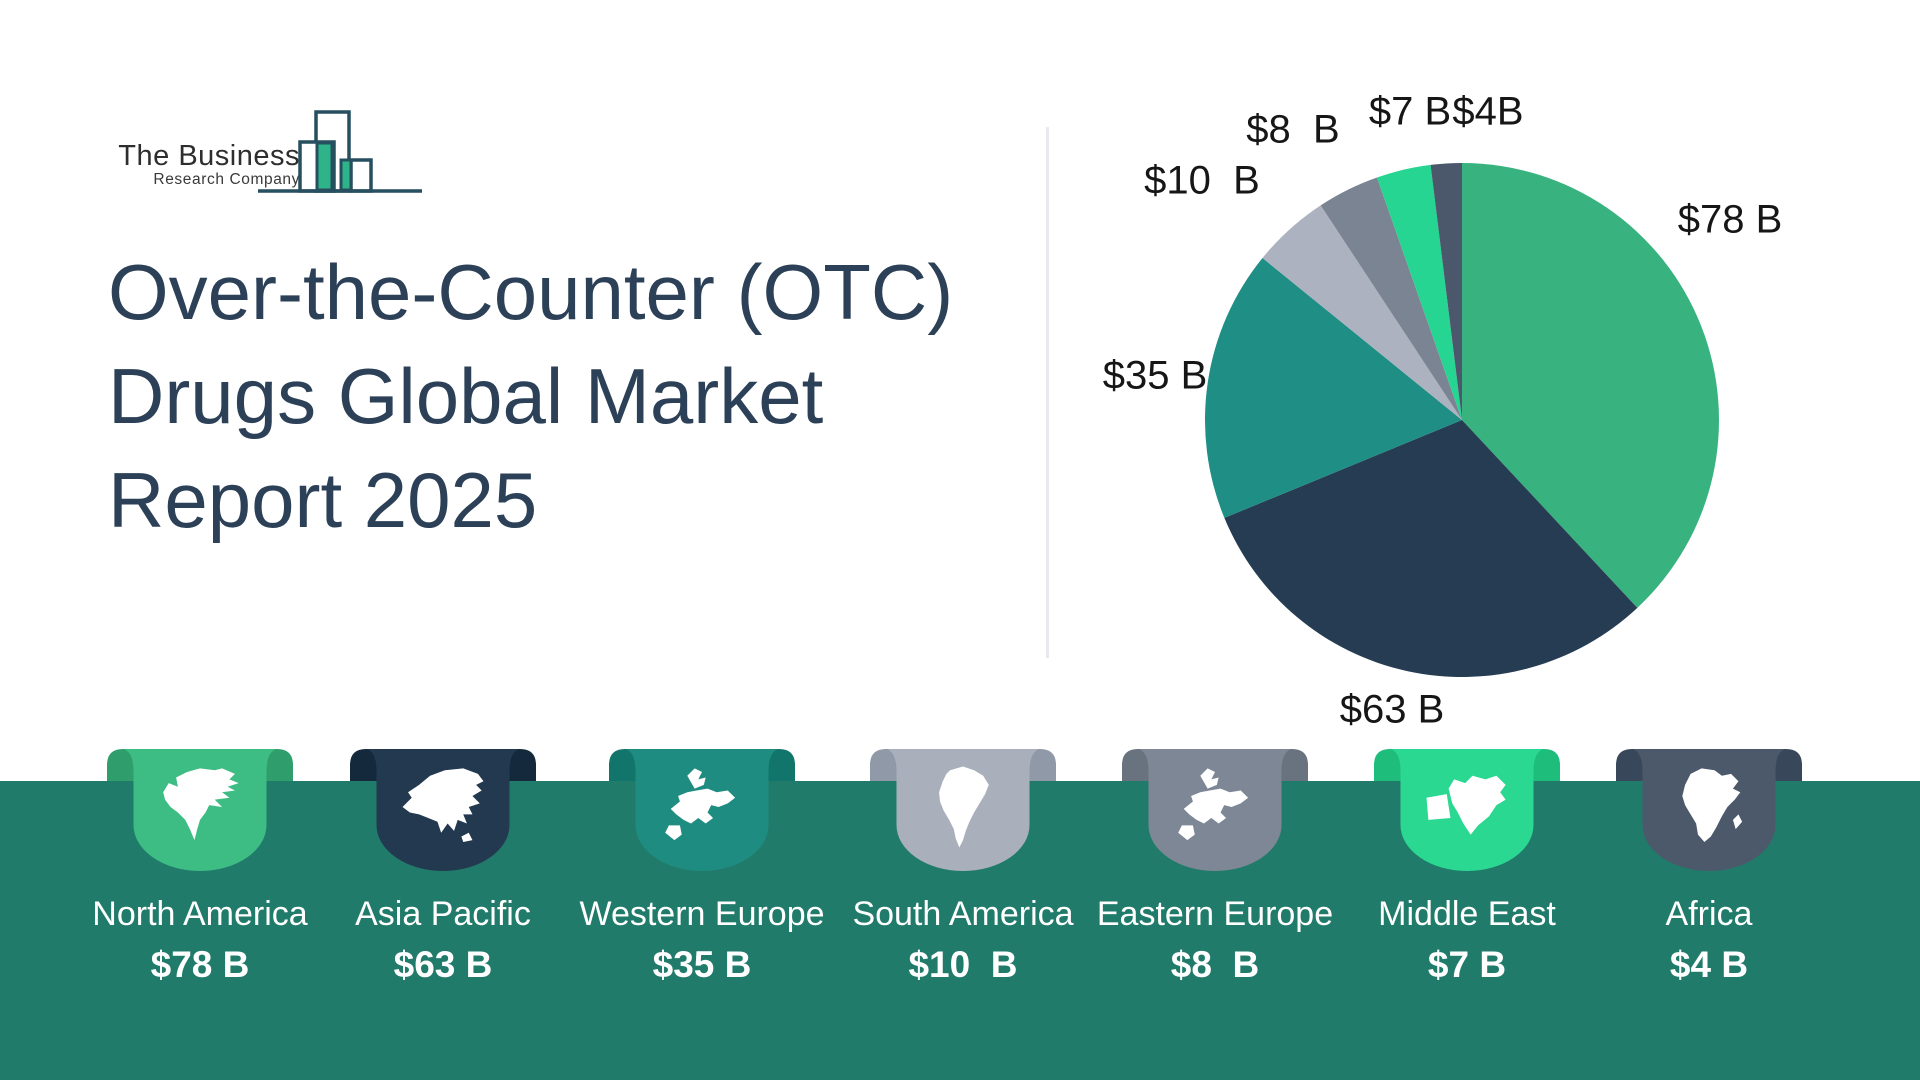 Image resolution: width=1920 pixels, height=1080 pixels. Describe the element at coordinates (1590, 385) in the screenshot. I see `pie-slice-north-america` at that location.